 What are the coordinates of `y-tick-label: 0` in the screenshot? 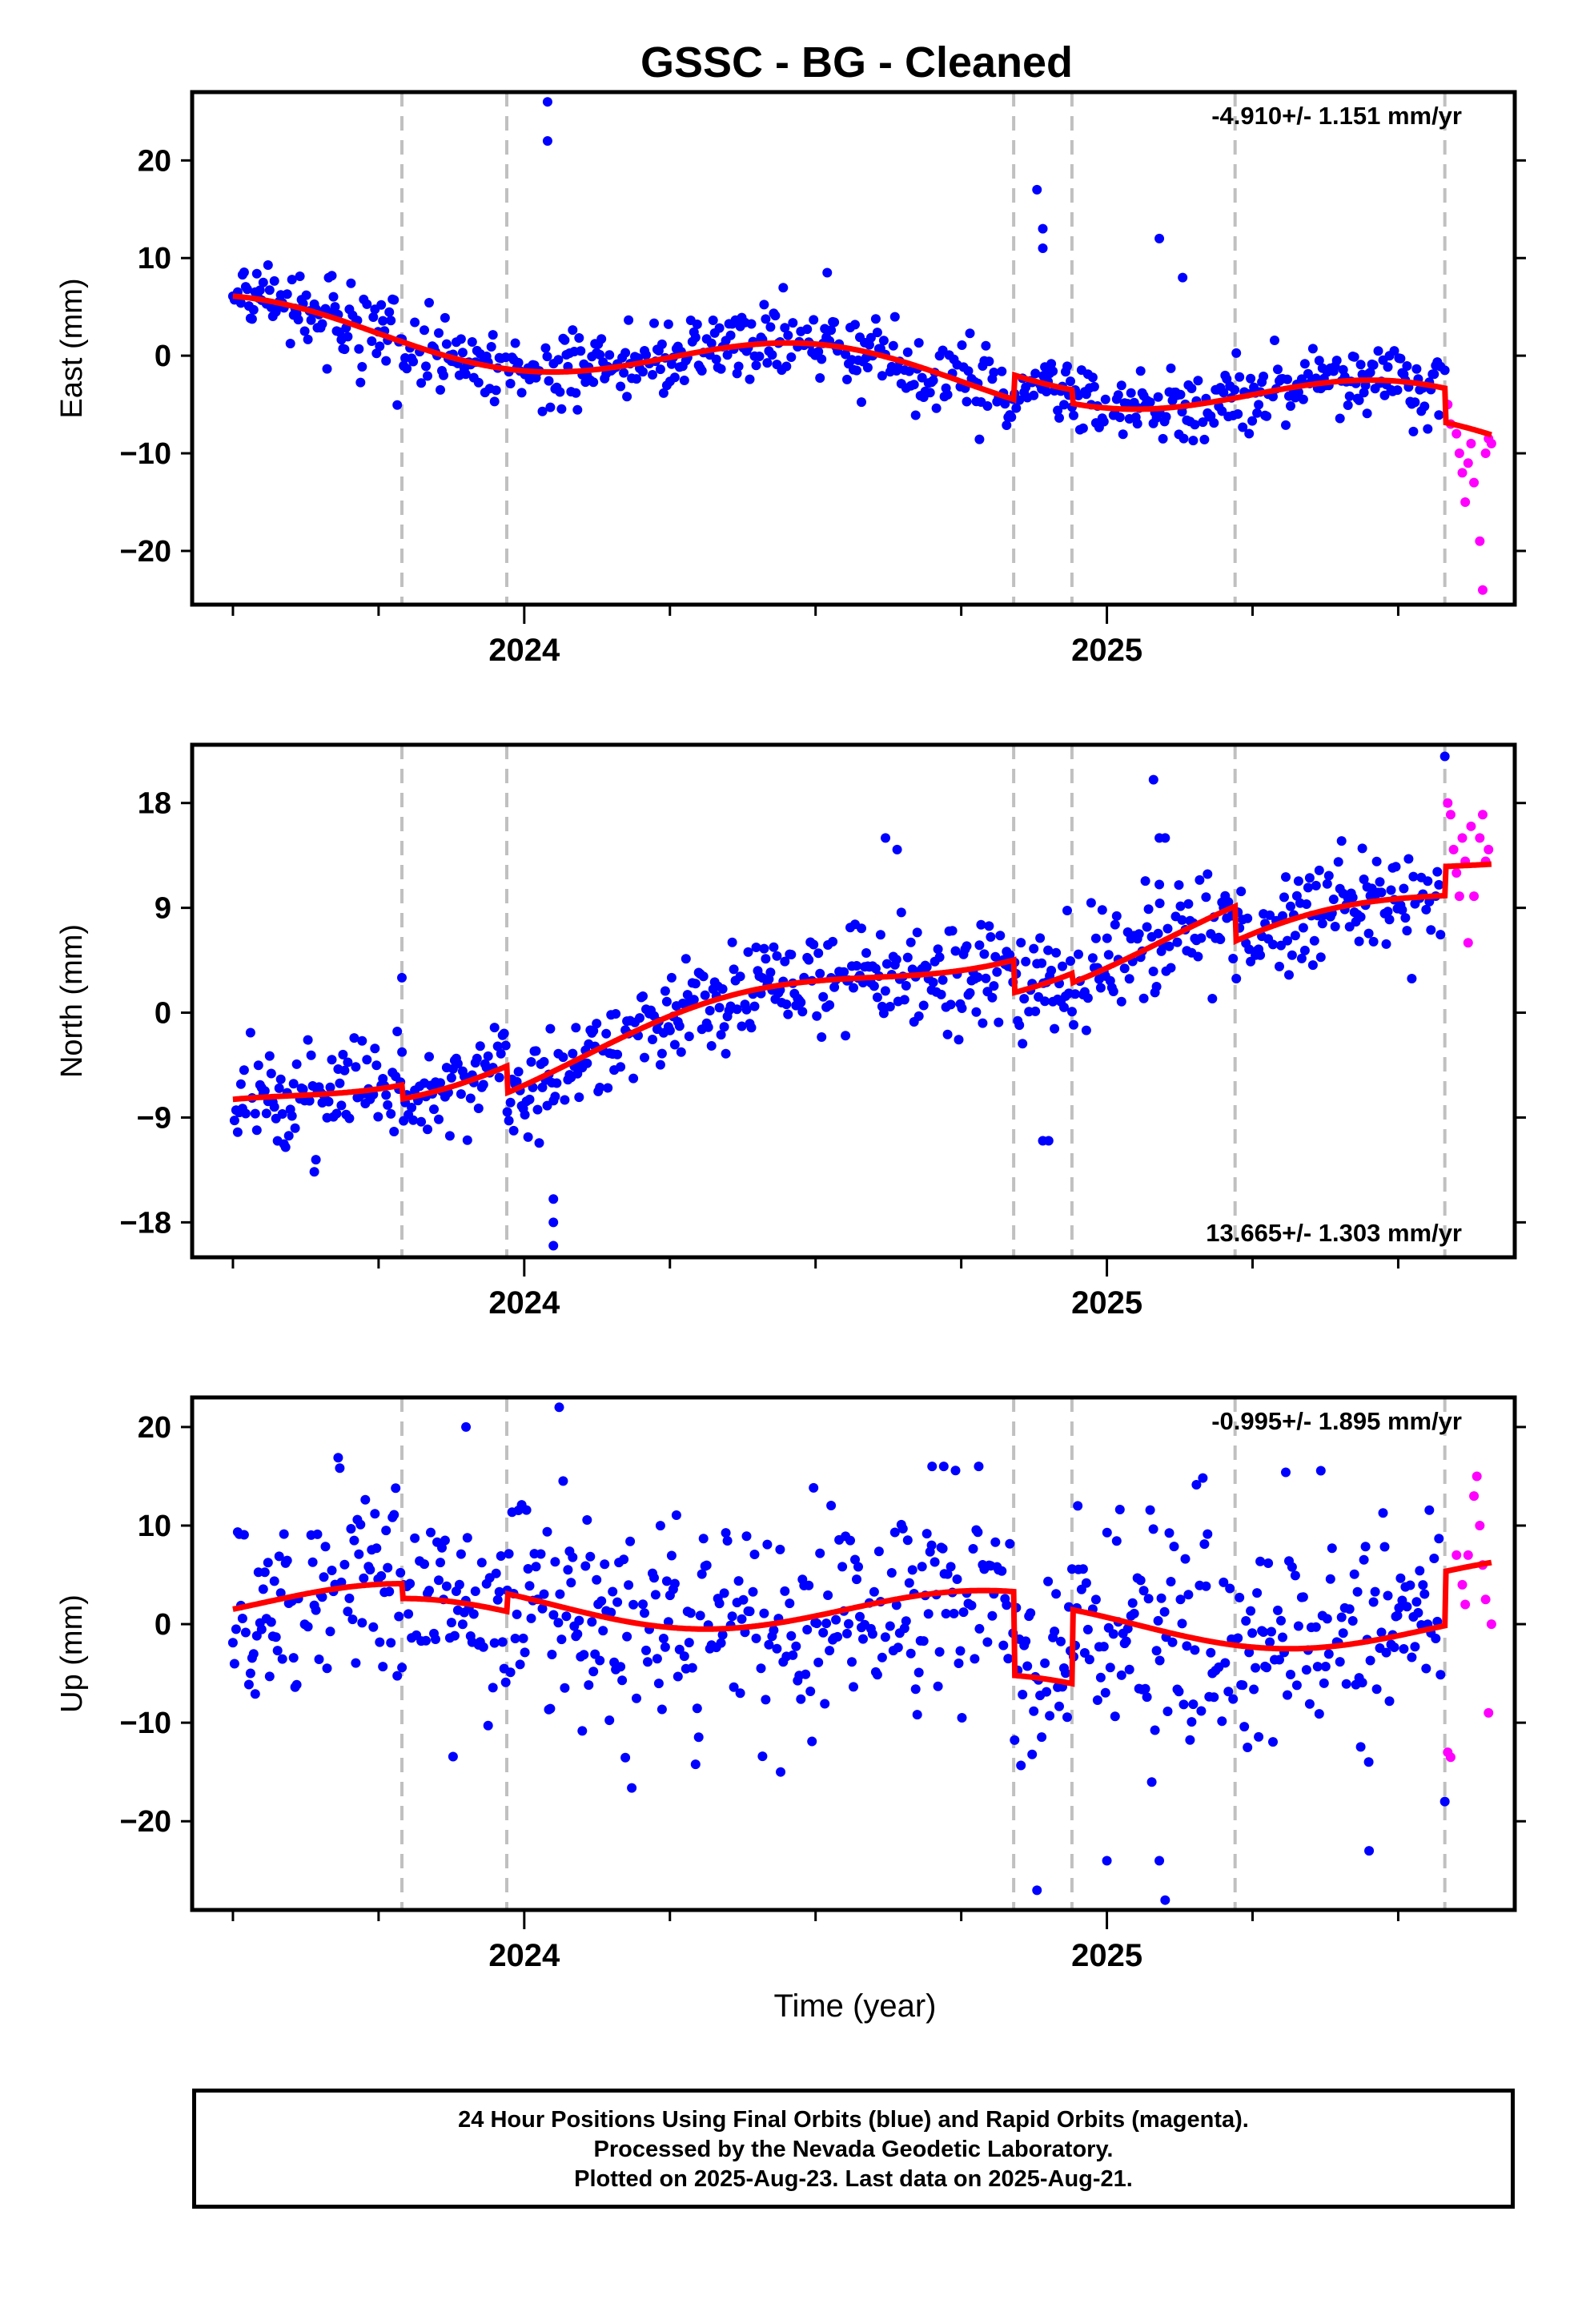 It's located at (163, 1625).